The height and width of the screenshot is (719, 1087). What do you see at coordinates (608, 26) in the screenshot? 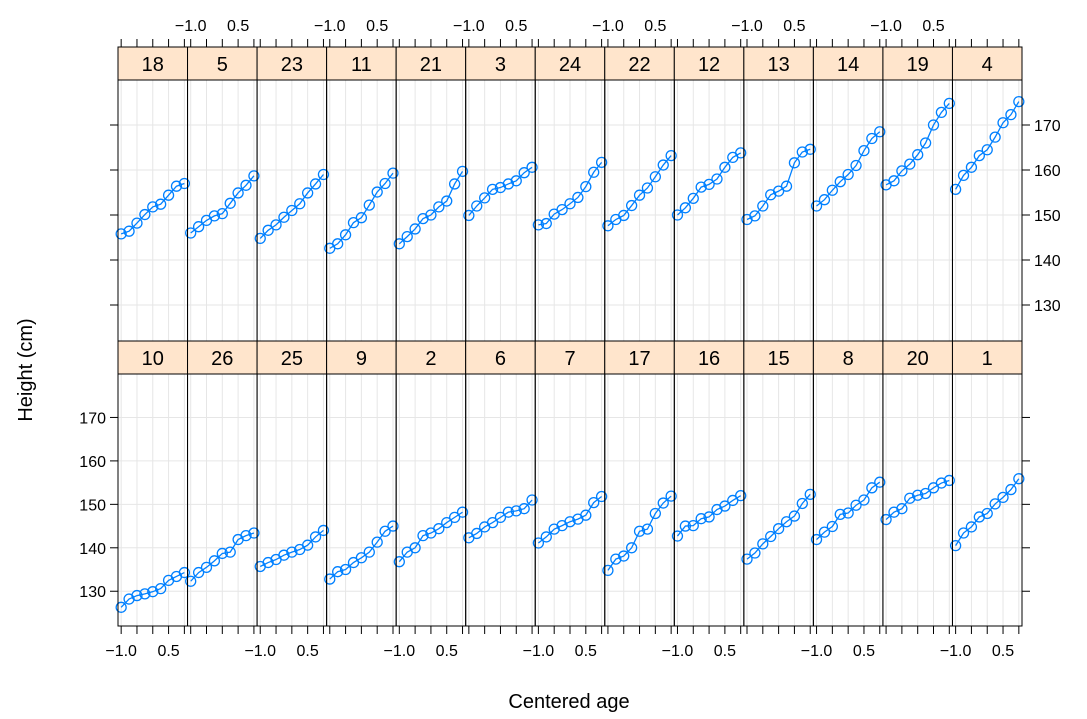
I see `x-tick-label-top-22-0: −1.0` at bounding box center [608, 26].